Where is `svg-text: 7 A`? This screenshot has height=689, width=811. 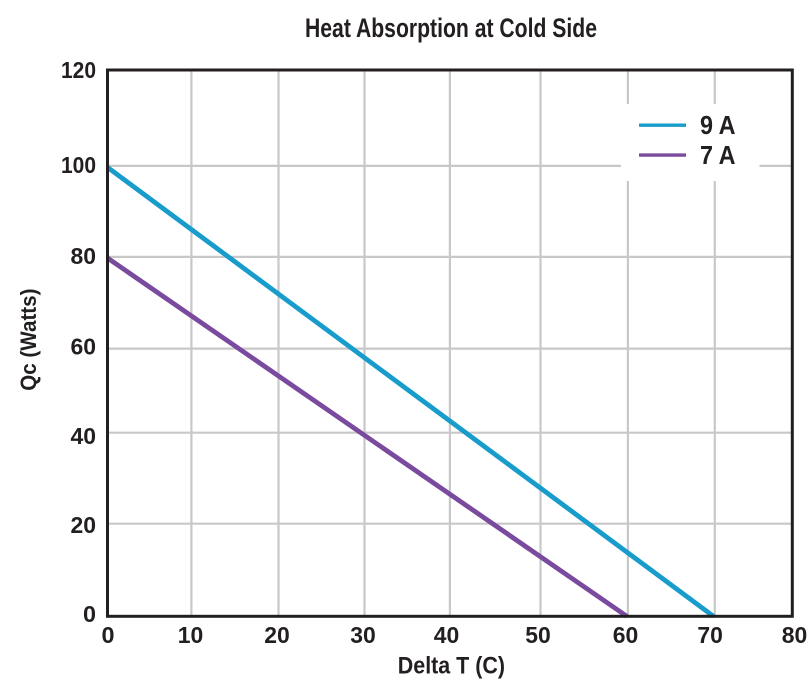
svg-text: 7 A is located at coordinates (718, 155).